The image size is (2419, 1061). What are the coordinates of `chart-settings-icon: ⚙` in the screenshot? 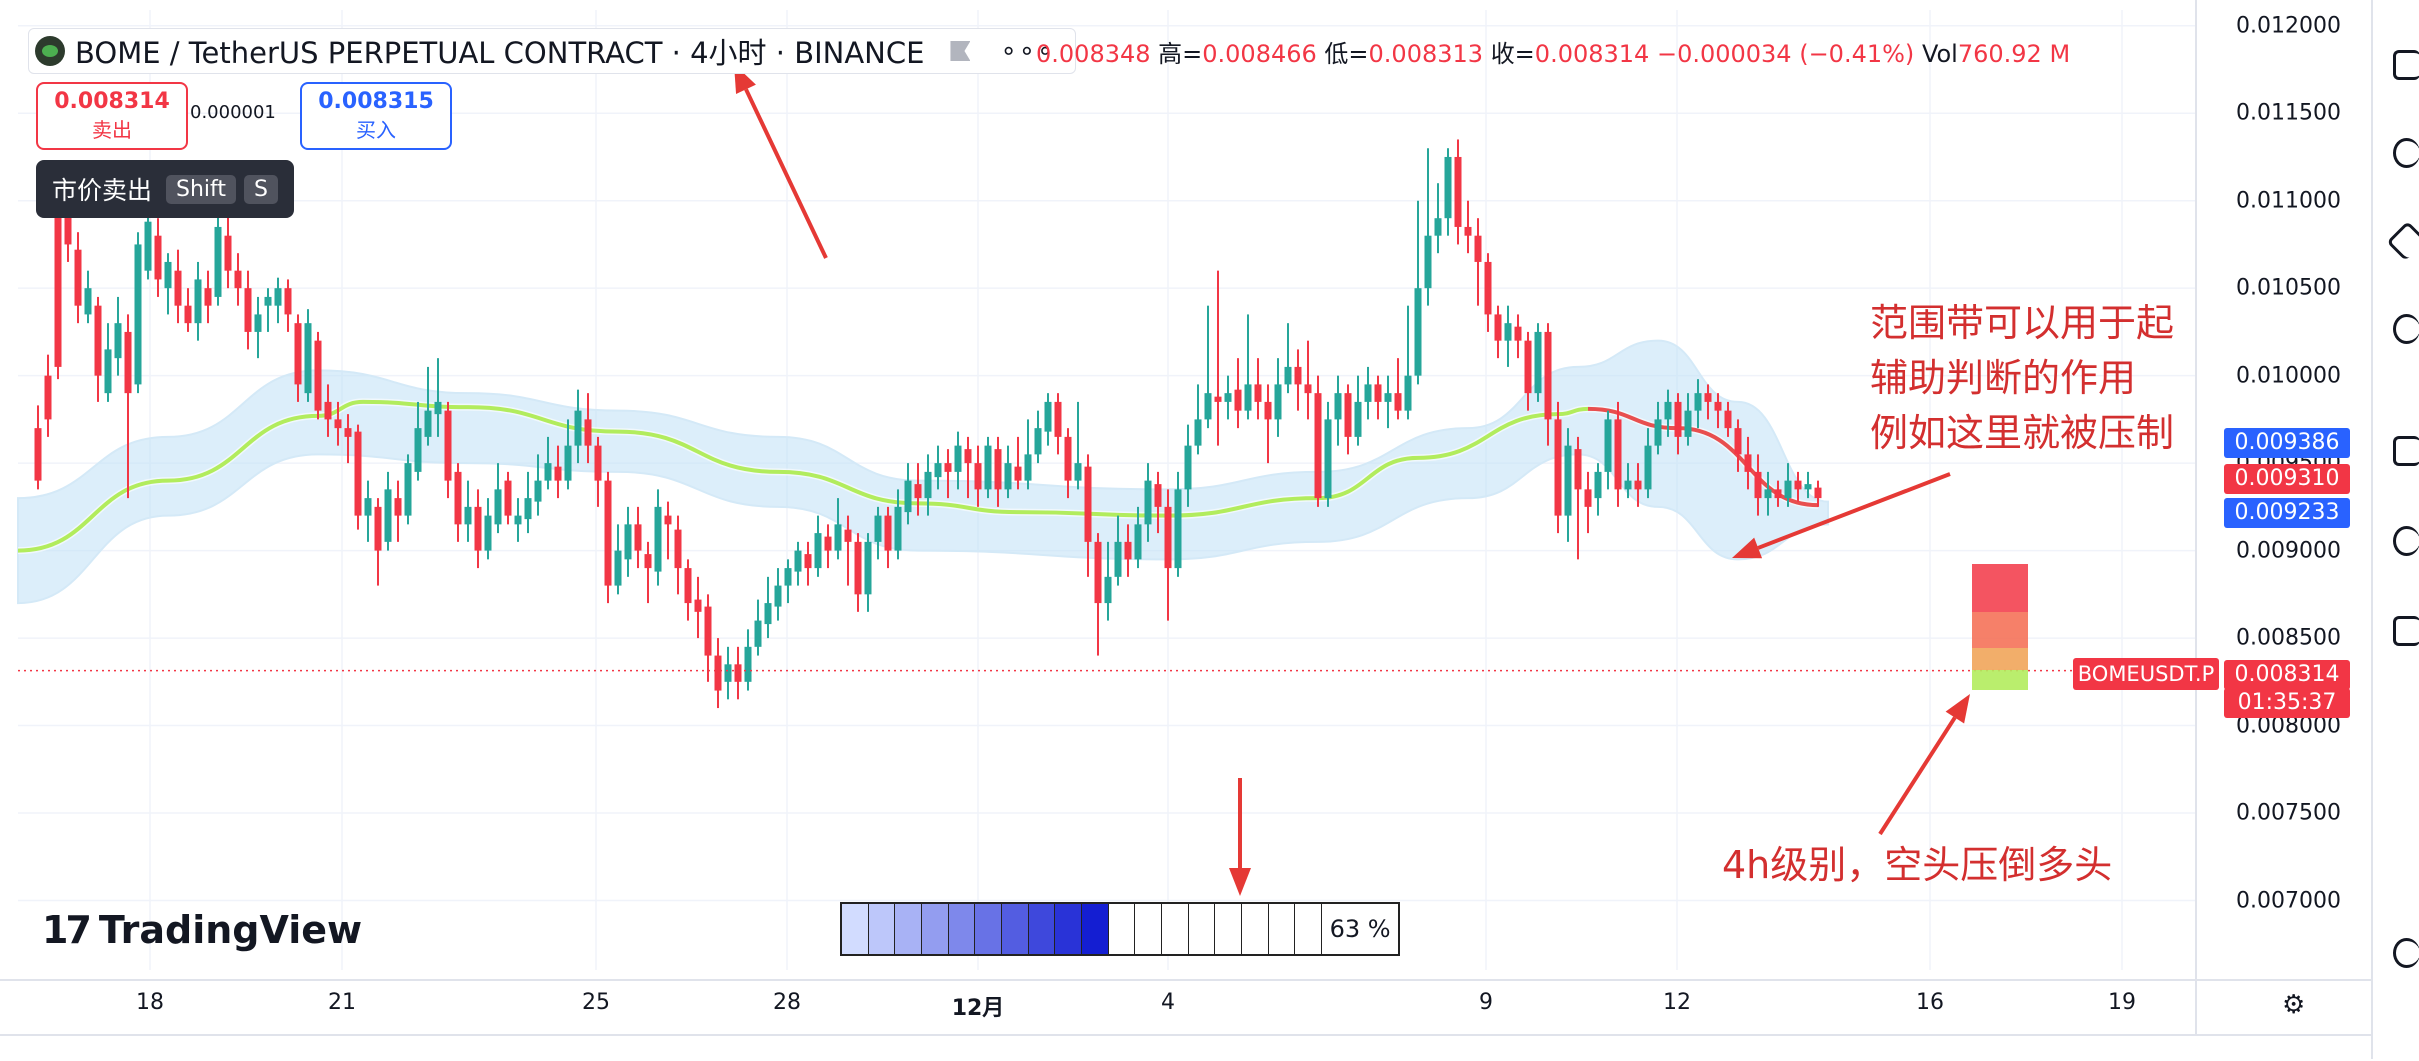 It's located at (2294, 1005).